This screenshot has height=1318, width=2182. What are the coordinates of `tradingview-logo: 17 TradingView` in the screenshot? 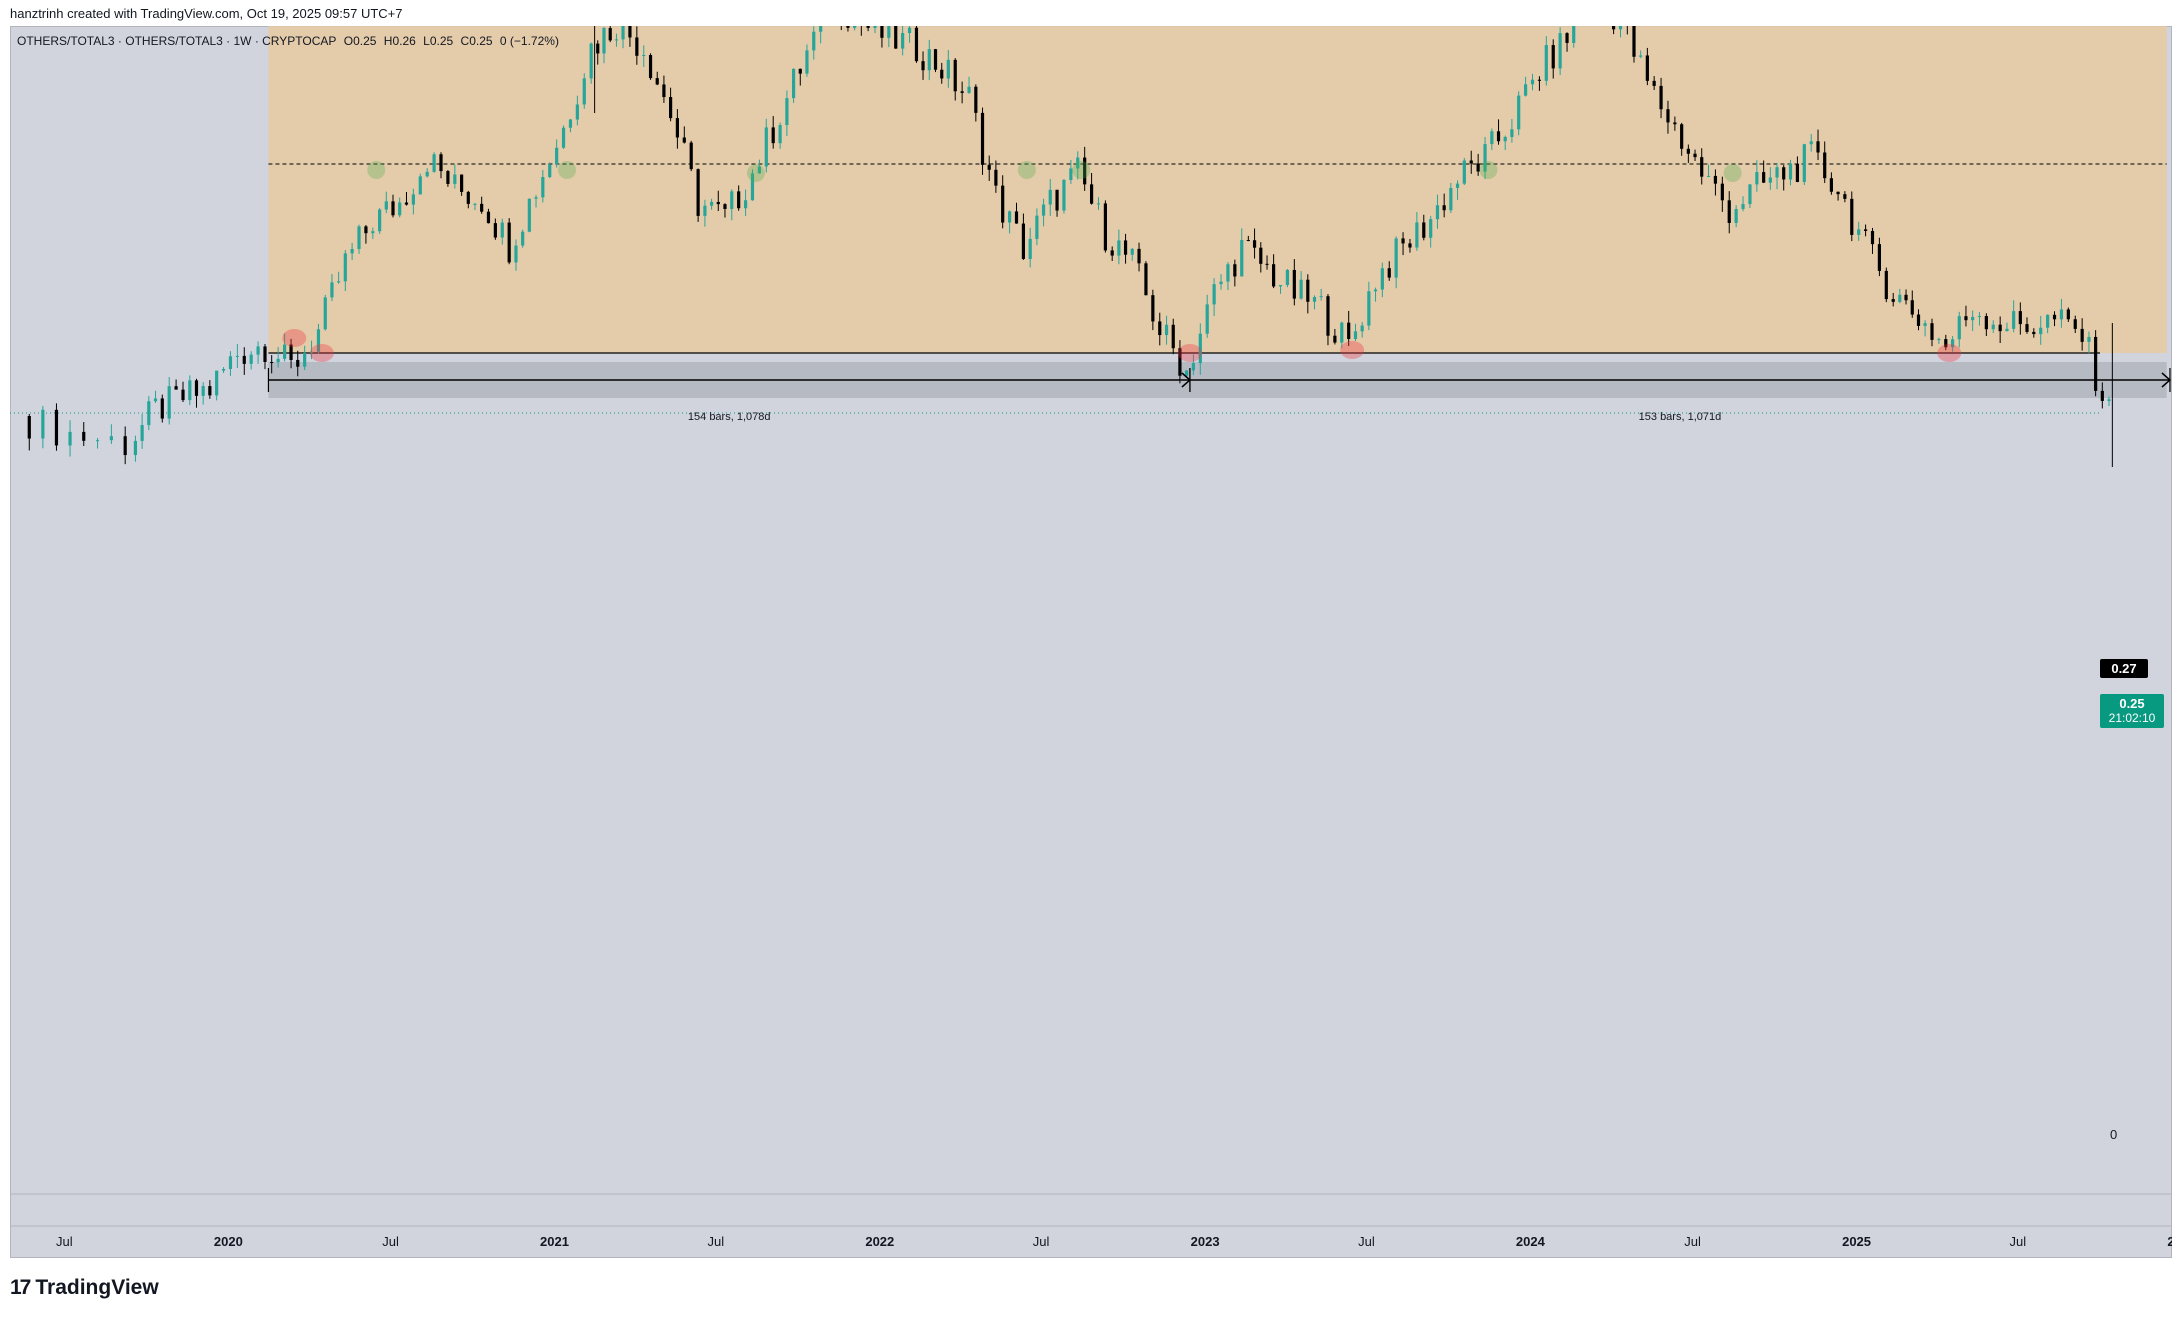 It's located at (84, 1288).